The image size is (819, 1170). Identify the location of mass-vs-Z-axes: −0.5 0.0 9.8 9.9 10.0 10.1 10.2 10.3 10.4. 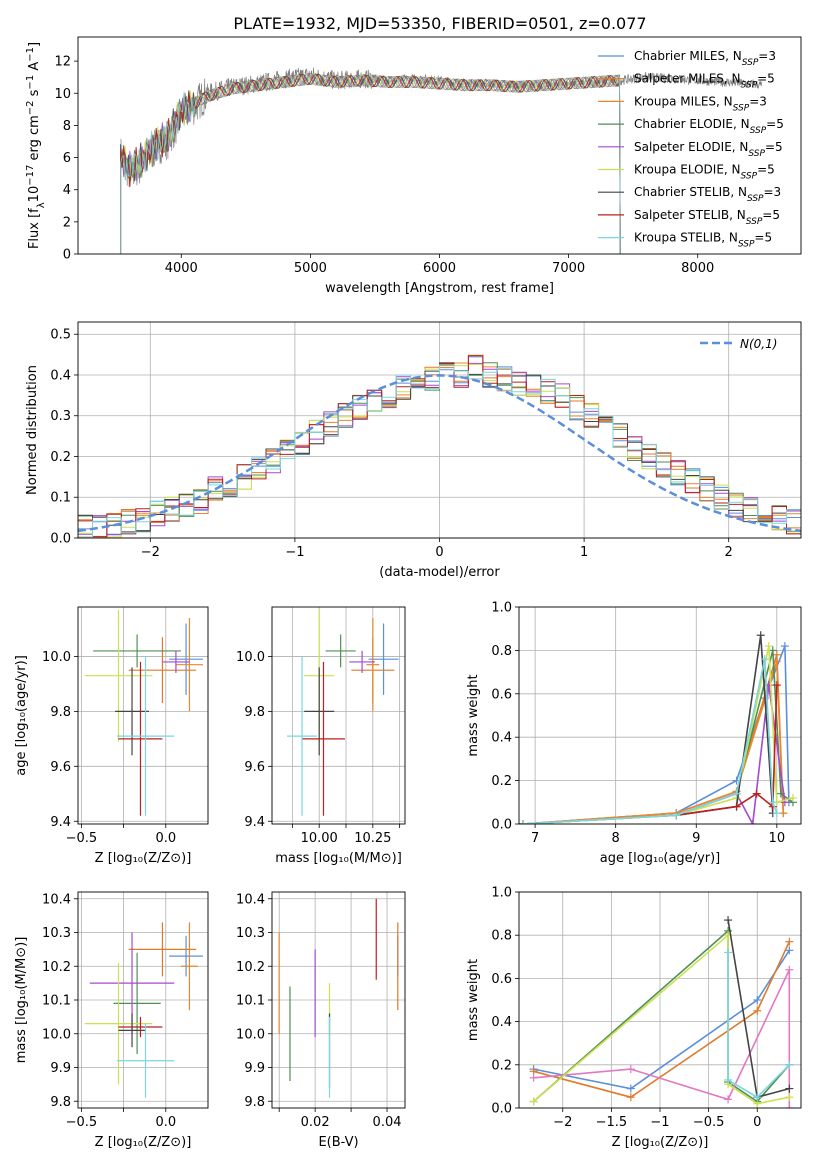
(125, 1011).